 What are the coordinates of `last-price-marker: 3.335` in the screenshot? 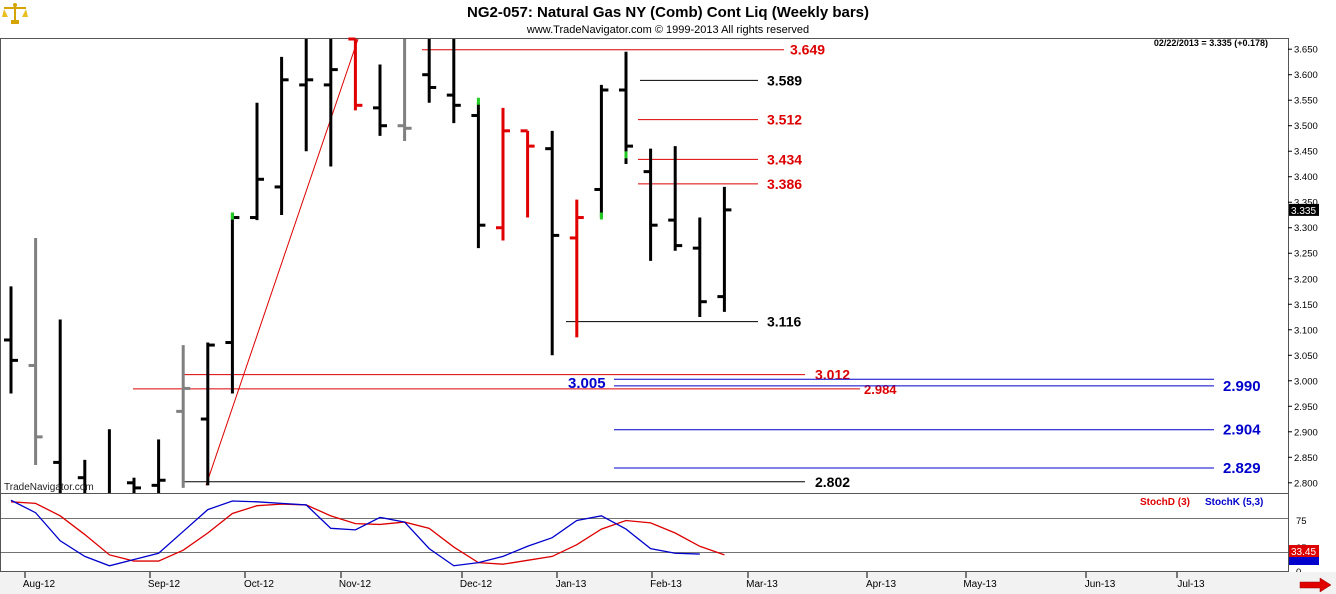 It's located at (1304, 210).